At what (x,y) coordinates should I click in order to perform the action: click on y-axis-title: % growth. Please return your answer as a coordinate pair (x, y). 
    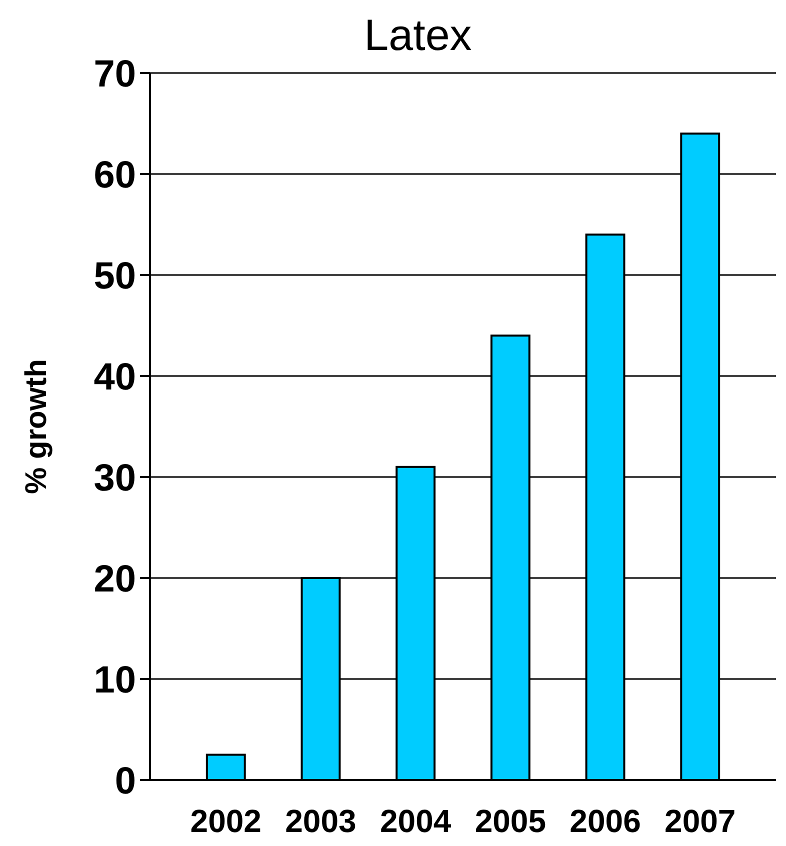
    Looking at the image, I should click on (36, 426).